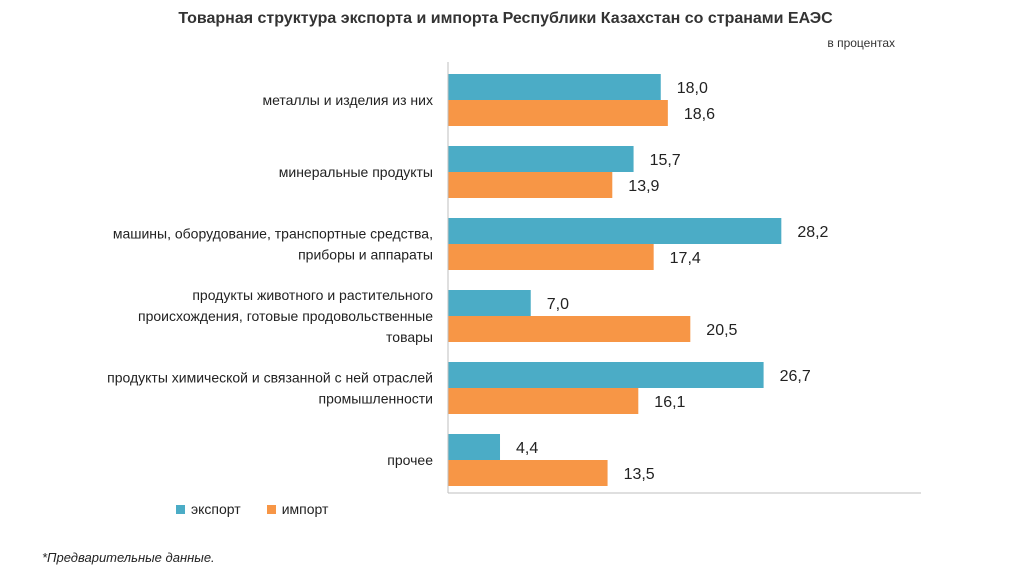 This screenshot has width=1011, height=576. What do you see at coordinates (669, 402) in the screenshot?
I see `data-label-import: 16,1` at bounding box center [669, 402].